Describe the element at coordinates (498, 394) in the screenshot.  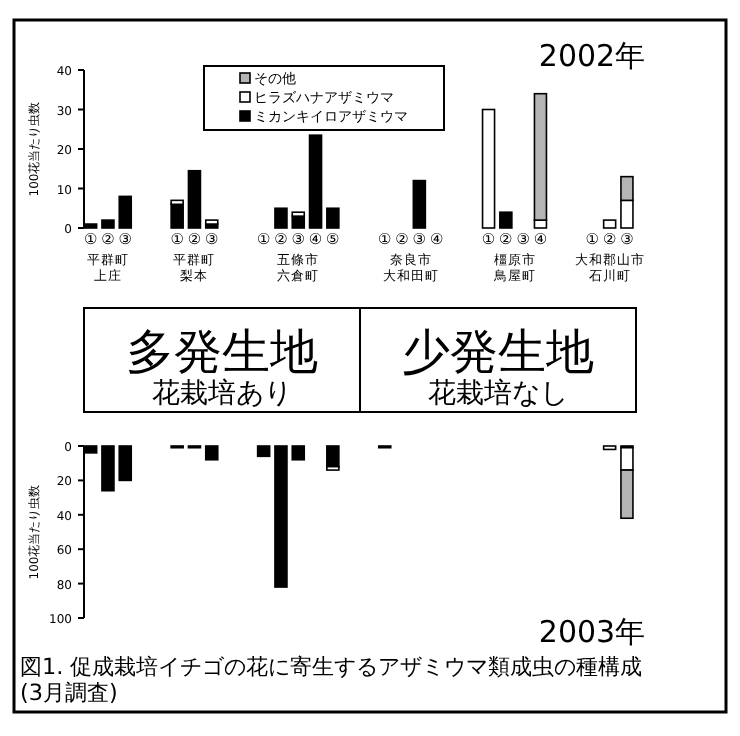
I see `text: 花栽培なし` at that location.